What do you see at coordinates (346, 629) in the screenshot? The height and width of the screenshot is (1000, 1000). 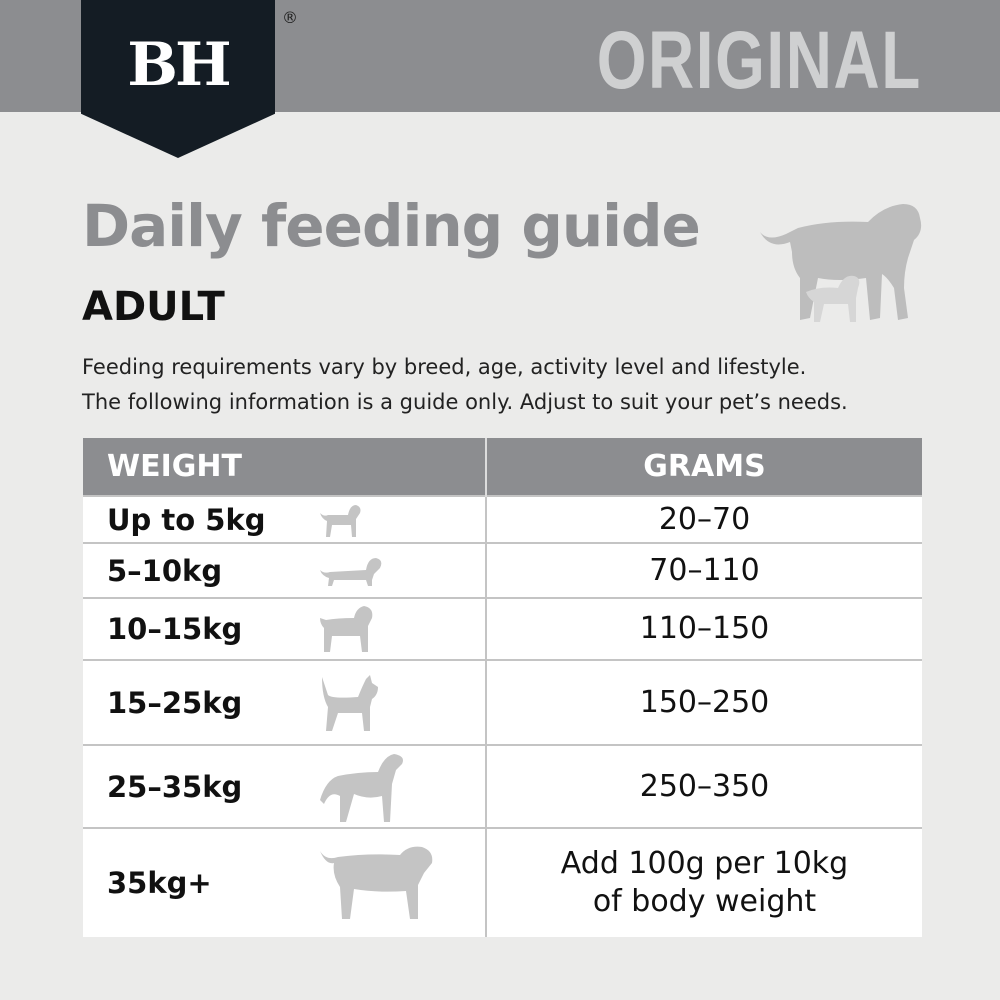 I see `bulldog-icon` at bounding box center [346, 629].